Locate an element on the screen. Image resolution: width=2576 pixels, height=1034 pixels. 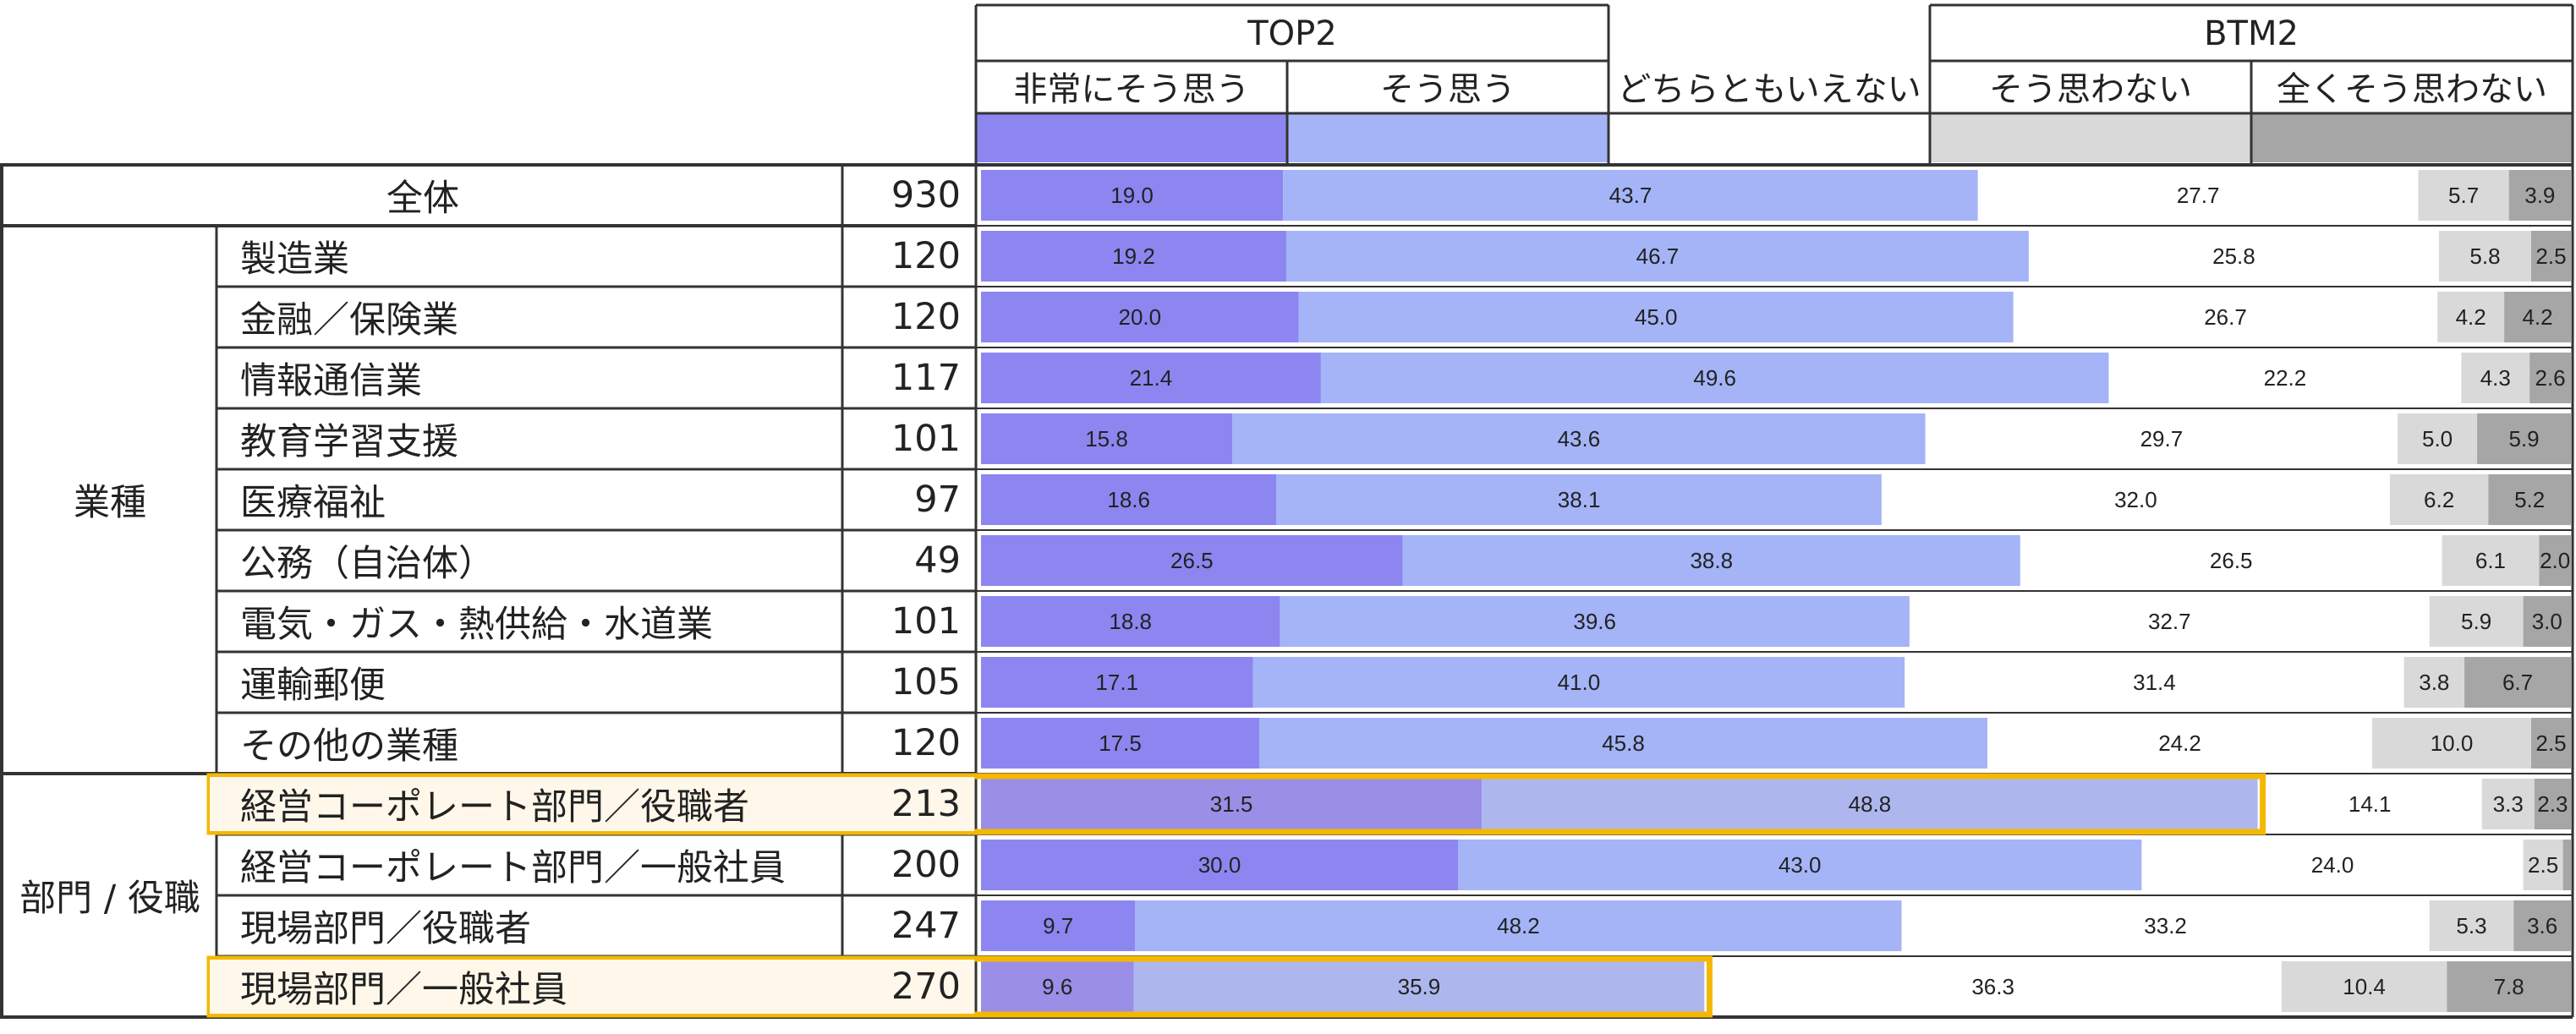
row-label: 金融／保険業 is located at coordinates (349, 320).